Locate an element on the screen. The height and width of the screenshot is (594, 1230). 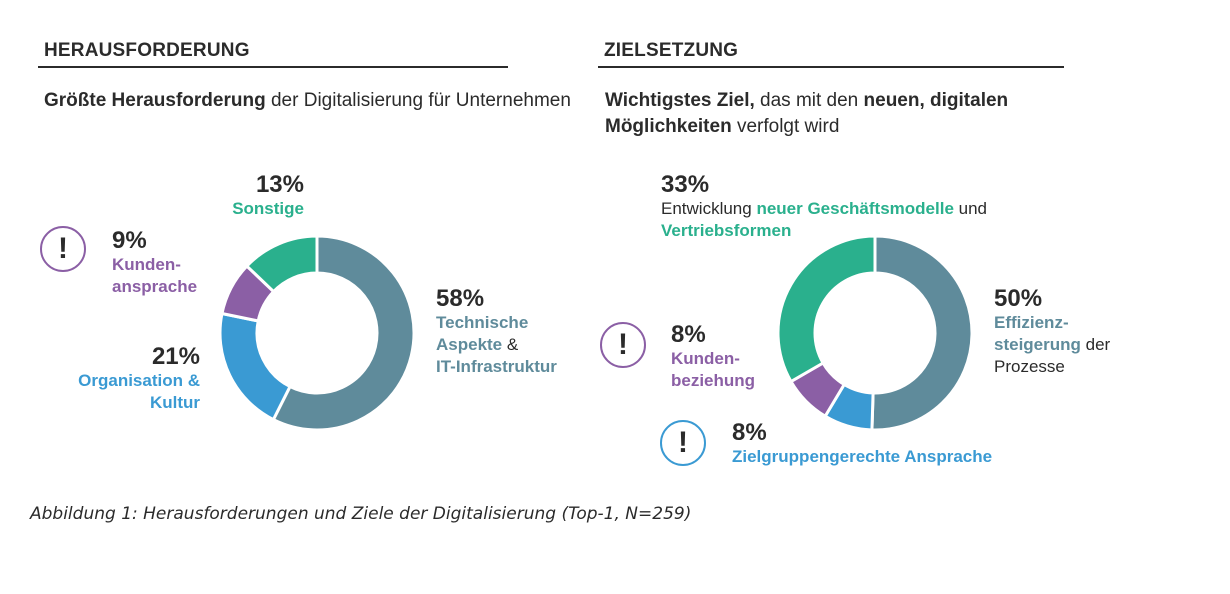
right-subtitle-bold2: neuen, digitalen is located at coordinates (936, 100).